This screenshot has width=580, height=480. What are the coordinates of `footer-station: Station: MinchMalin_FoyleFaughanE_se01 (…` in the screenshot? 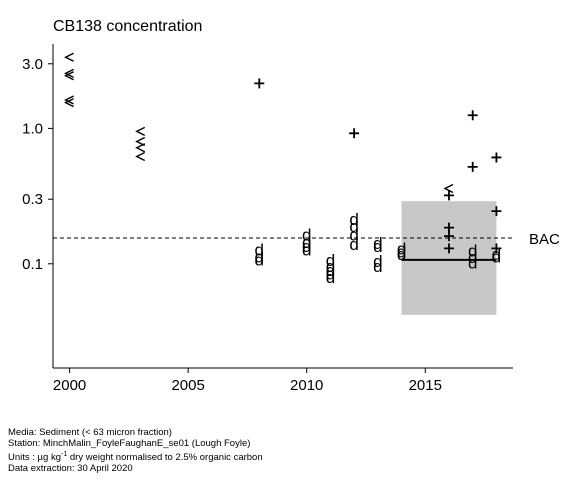 It's located at (129, 443).